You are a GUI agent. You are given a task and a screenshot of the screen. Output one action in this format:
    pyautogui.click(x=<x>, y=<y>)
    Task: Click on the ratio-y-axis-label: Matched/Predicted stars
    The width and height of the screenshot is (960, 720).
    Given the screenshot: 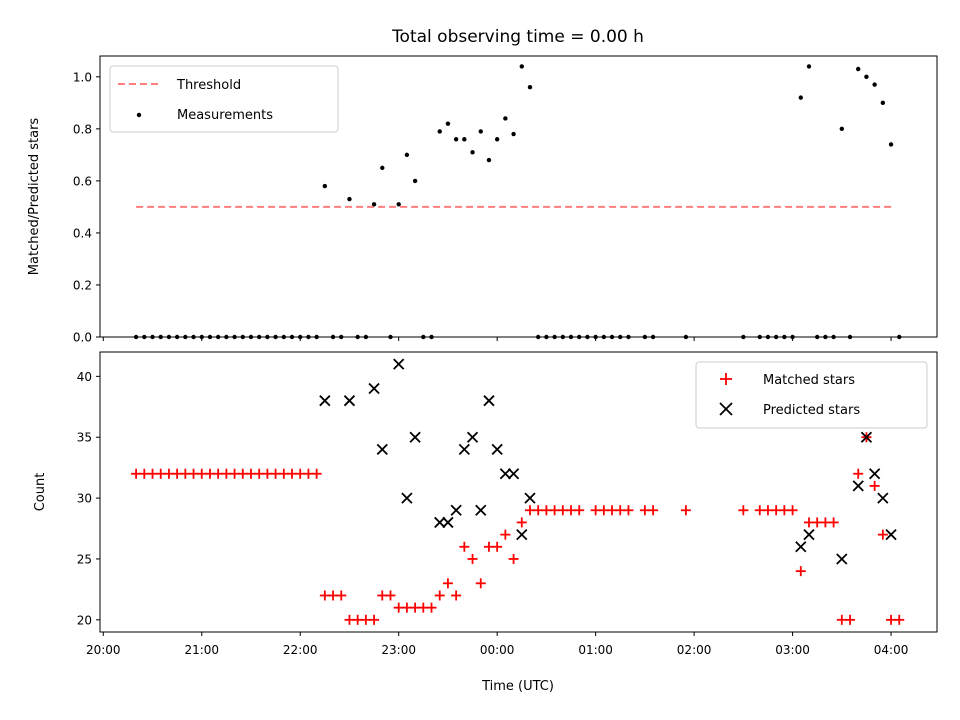 What is the action you would take?
    pyautogui.click(x=34, y=197)
    